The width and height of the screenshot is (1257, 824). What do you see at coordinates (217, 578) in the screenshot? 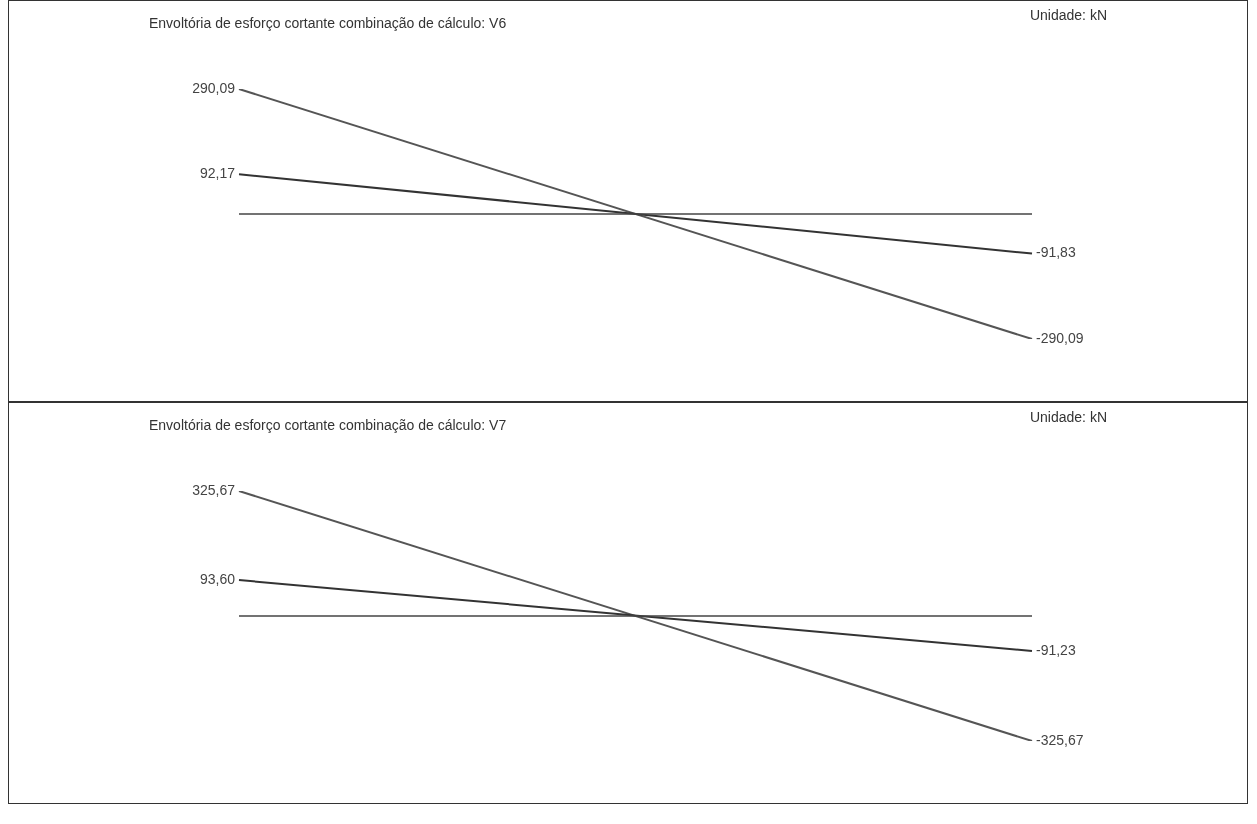
I see `data-label: 93,60` at bounding box center [217, 578].